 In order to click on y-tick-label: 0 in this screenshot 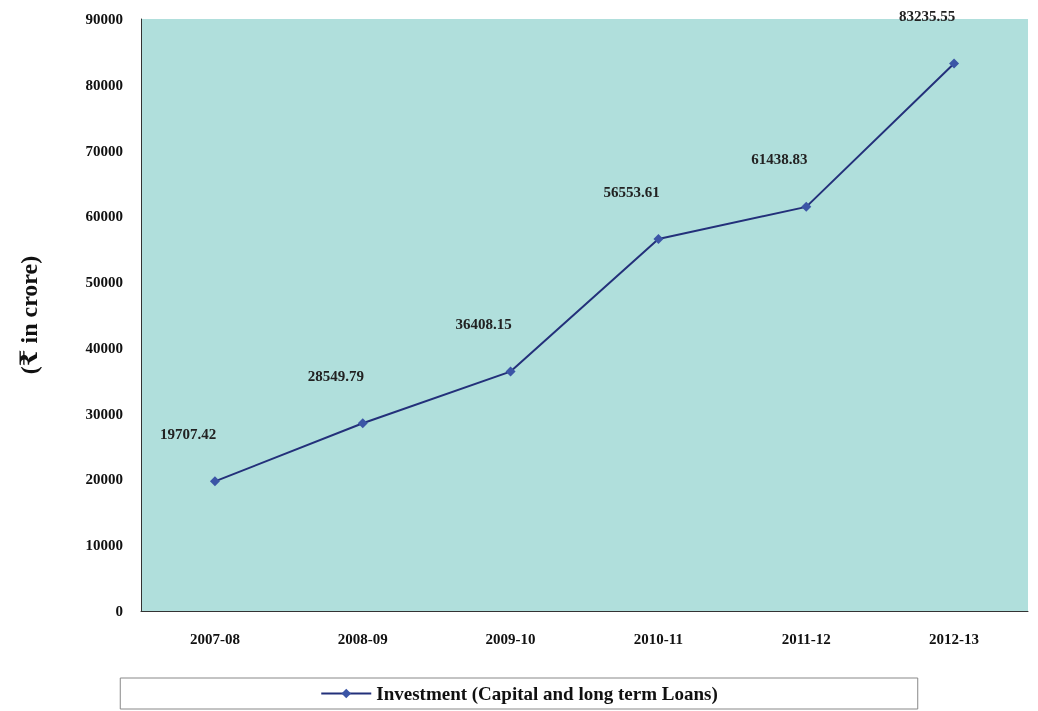, I will do `click(119, 611)`.